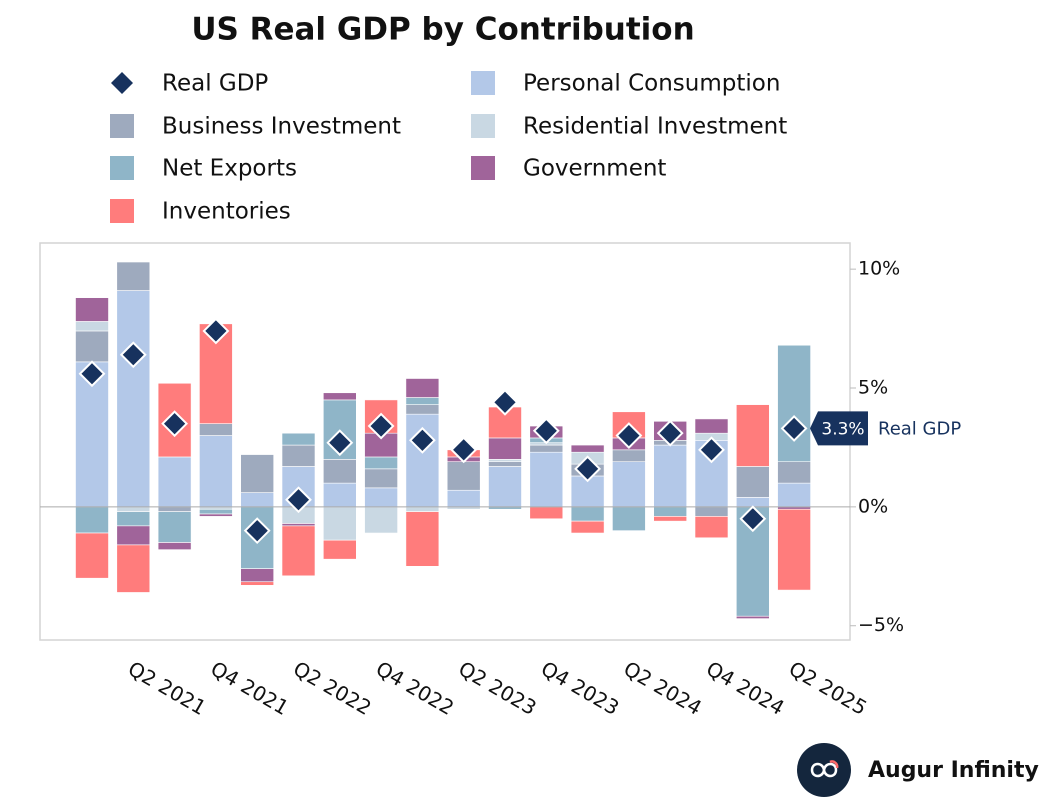 This screenshot has height=812, width=1040. Describe the element at coordinates (415, 688) in the screenshot. I see `x-tick-label: Q4 2022` at that location.